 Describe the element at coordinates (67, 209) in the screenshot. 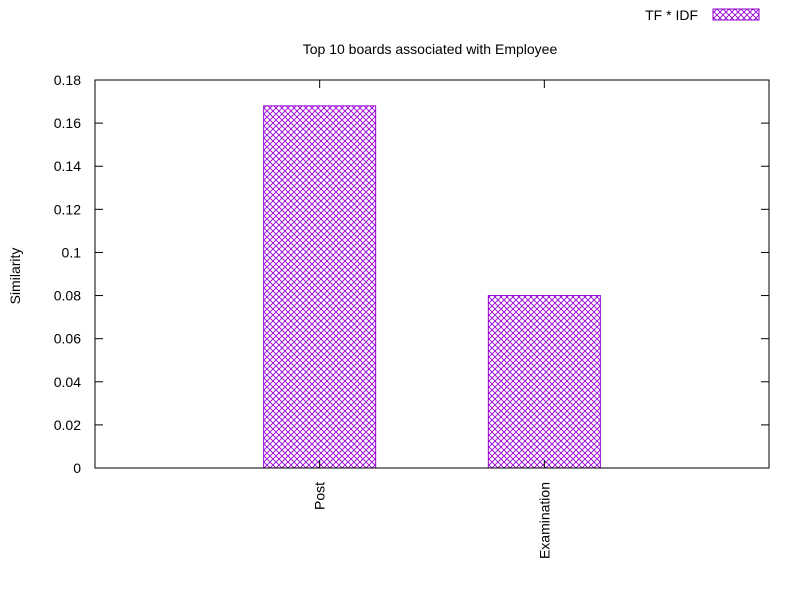

I see `y-tick-label: 0.12` at that location.